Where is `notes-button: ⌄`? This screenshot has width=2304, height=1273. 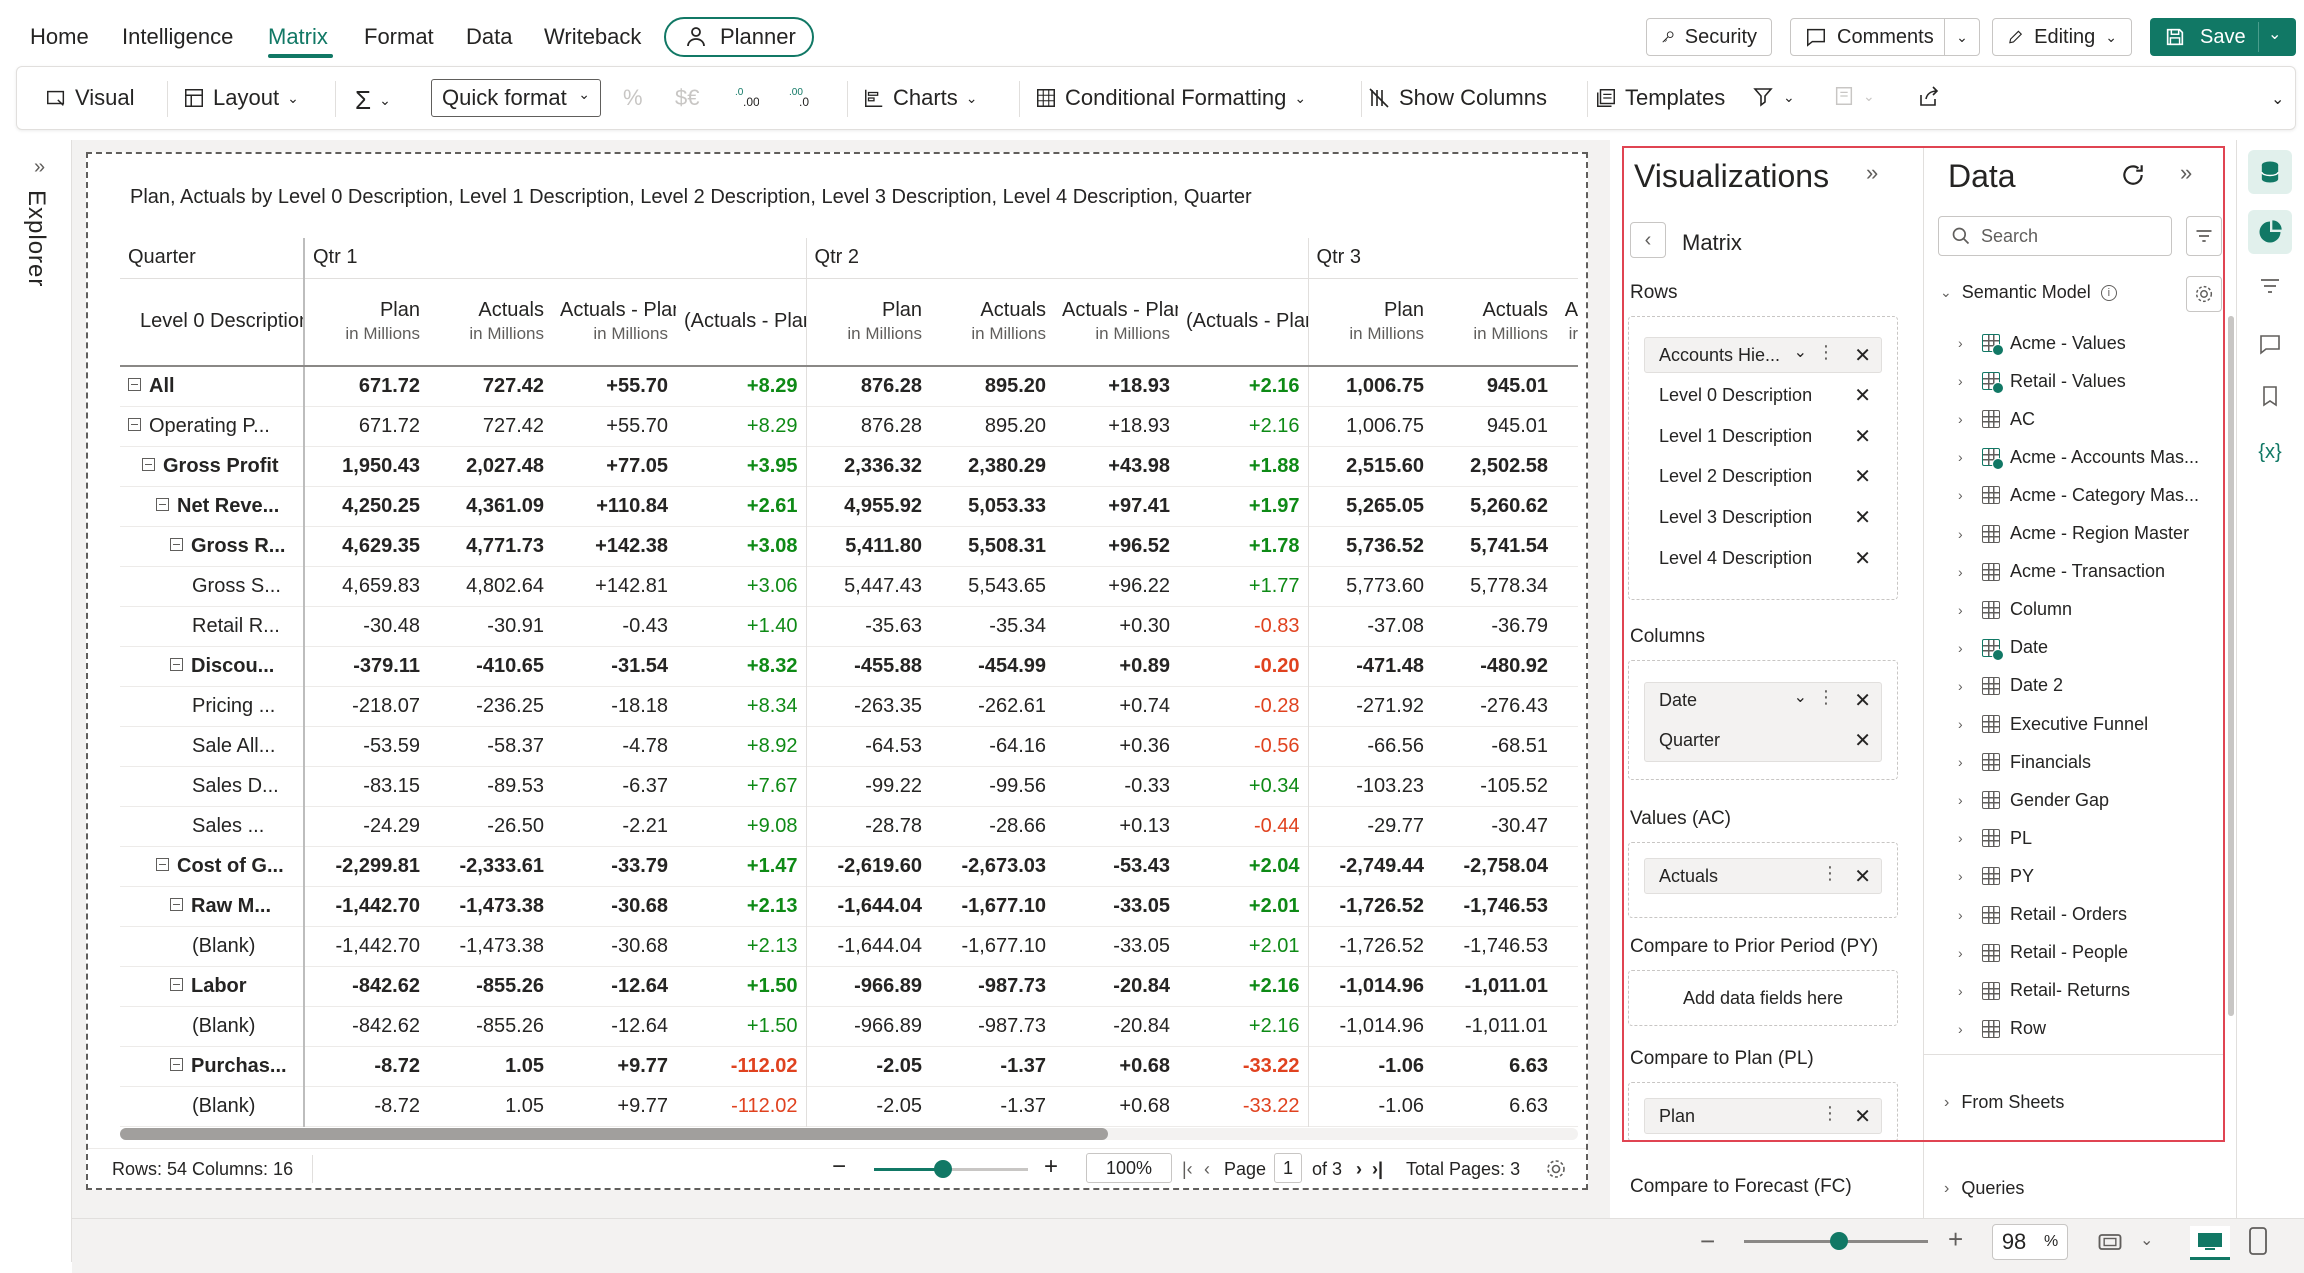
notes-button: ⌄ is located at coordinates (1854, 96).